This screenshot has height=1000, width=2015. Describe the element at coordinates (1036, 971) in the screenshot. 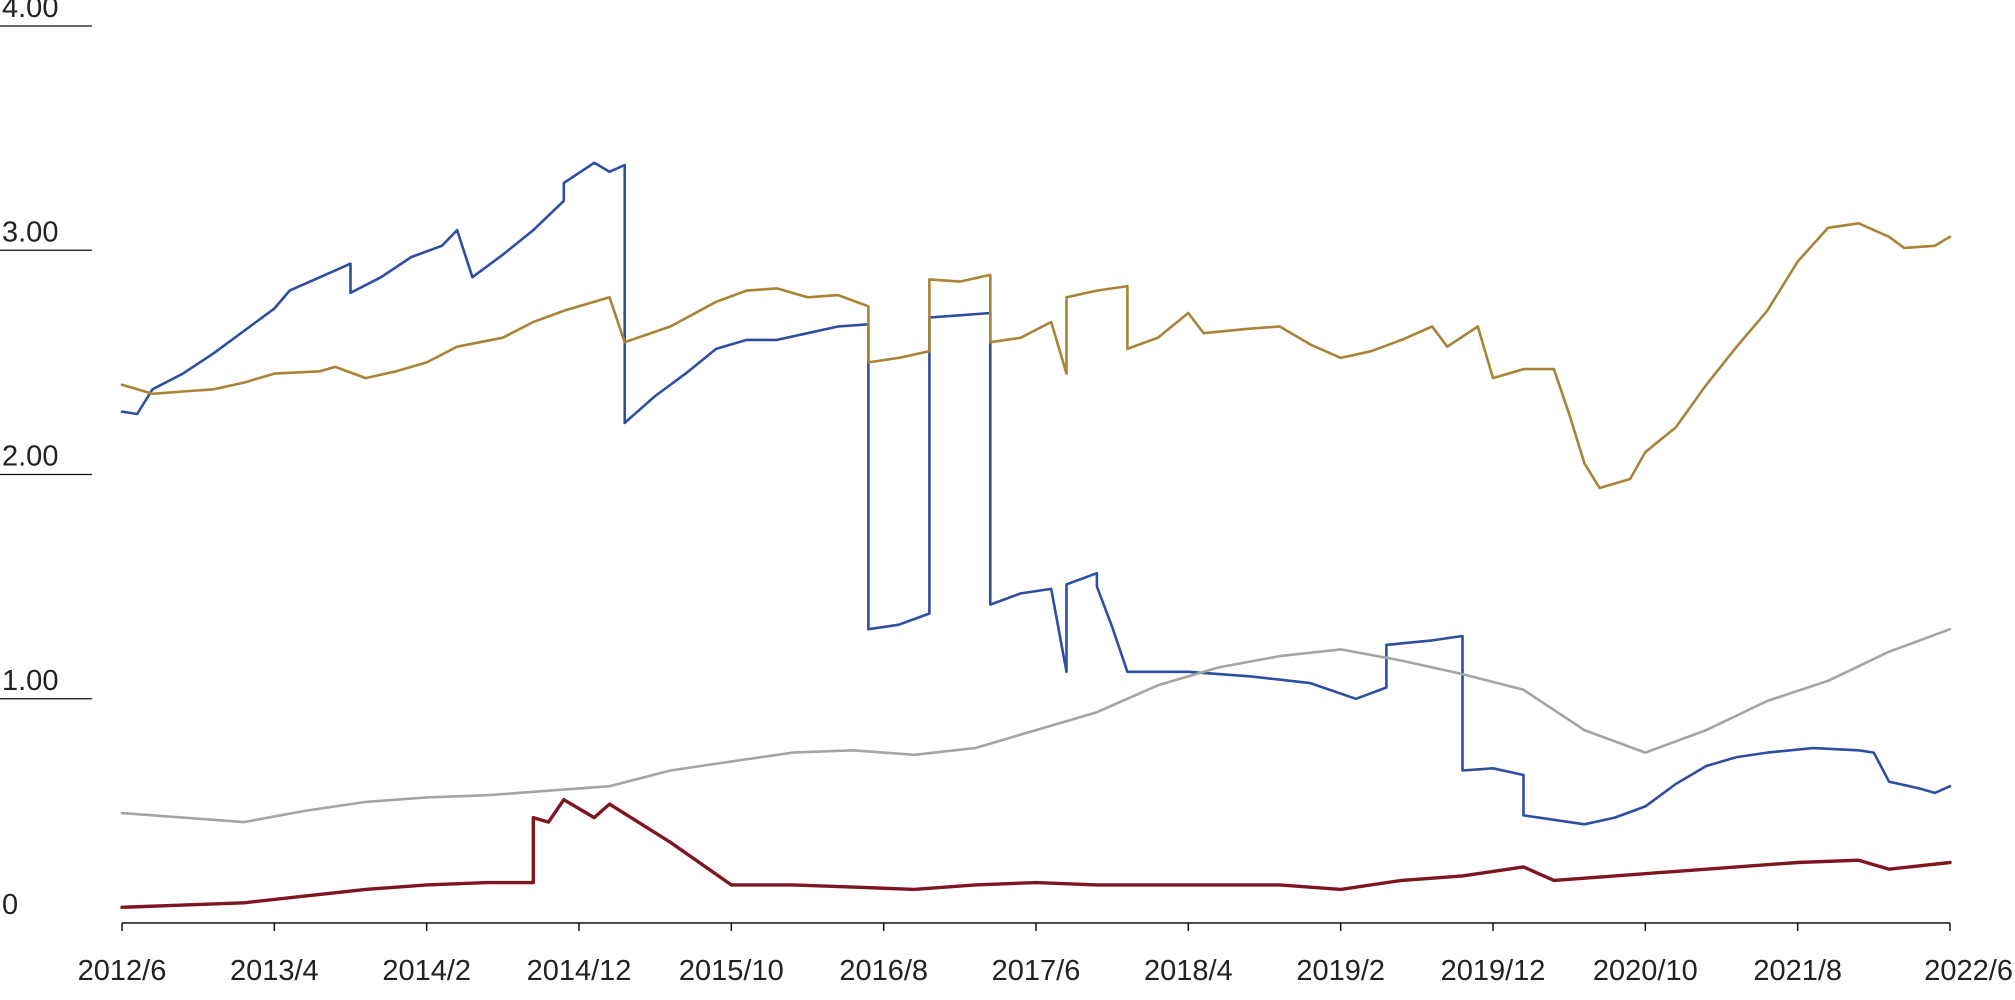

I see `x-tick-label: 2017/6` at that location.